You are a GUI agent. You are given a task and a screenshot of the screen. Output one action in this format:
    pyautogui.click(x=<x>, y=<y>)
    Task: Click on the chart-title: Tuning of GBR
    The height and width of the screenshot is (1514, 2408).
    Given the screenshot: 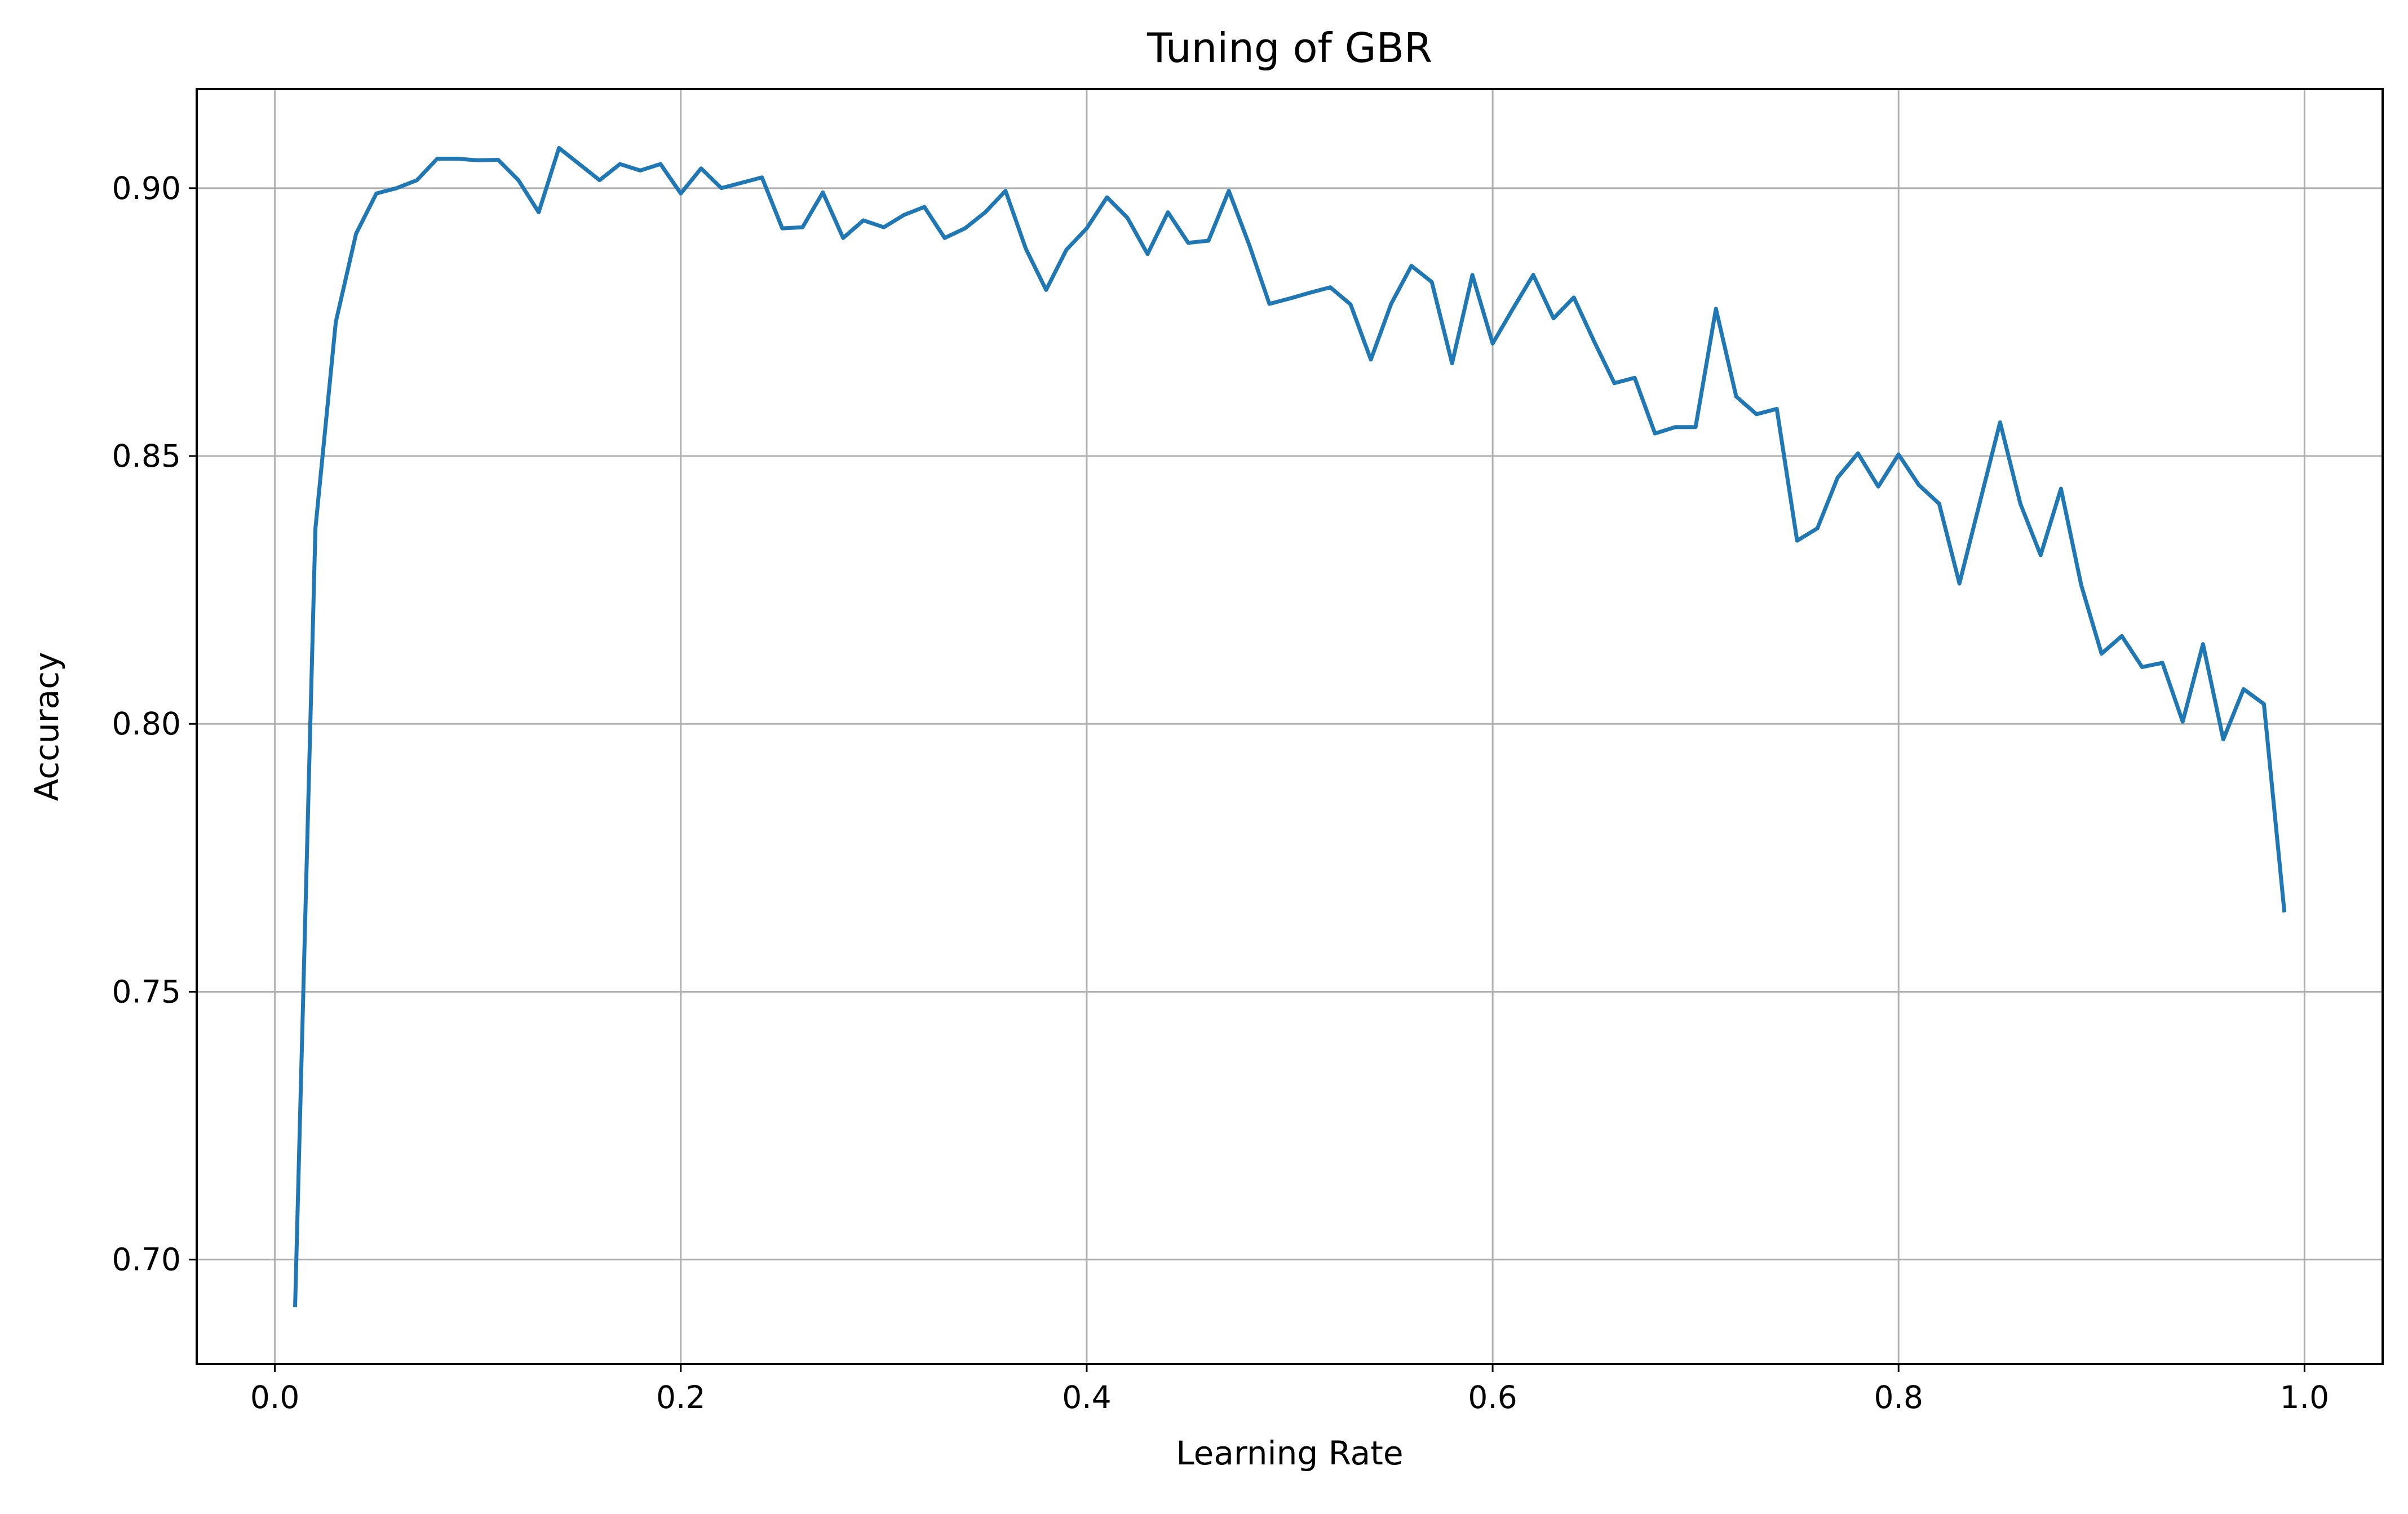 What is the action you would take?
    pyautogui.click(x=1290, y=48)
    